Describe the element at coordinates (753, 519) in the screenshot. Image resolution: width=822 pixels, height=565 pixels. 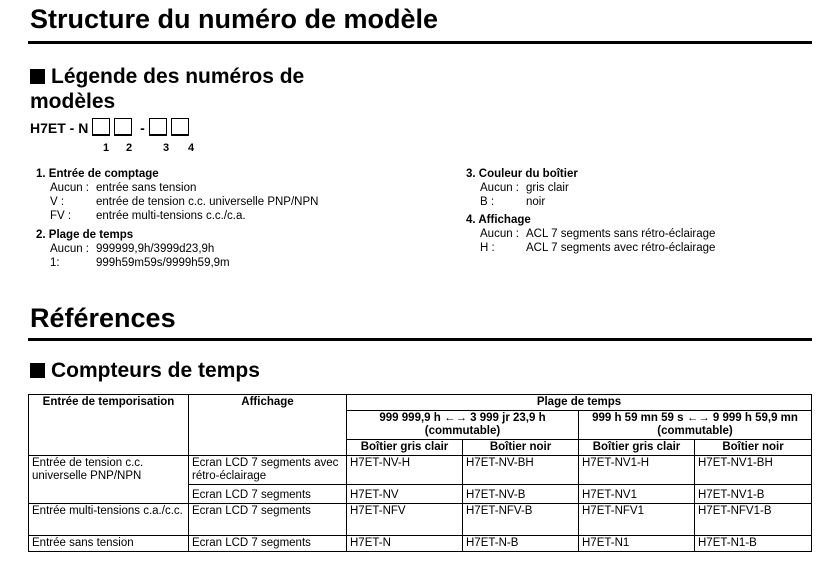
I see `table-cell: H7ET-NFV1-B` at that location.